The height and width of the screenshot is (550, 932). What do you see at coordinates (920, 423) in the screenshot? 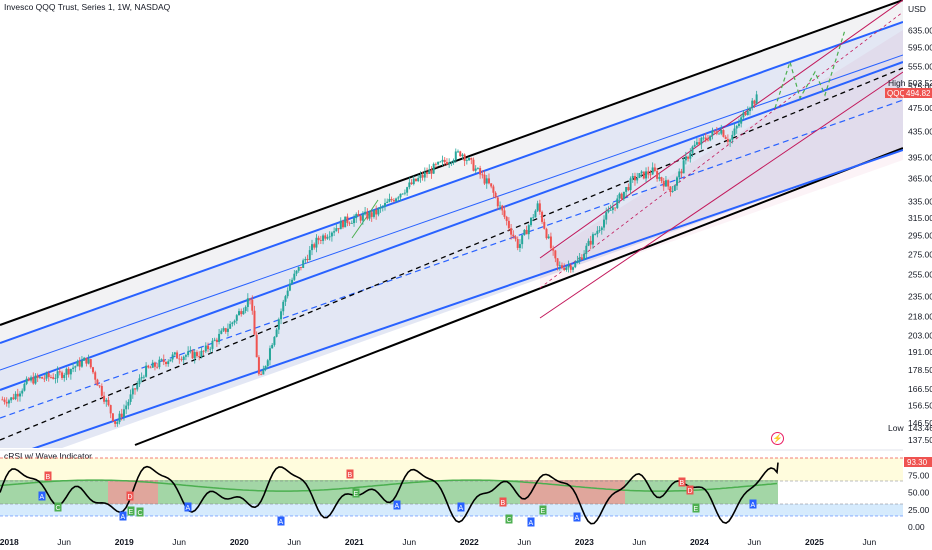
I see `price-tick-label: 146.50` at bounding box center [920, 423].